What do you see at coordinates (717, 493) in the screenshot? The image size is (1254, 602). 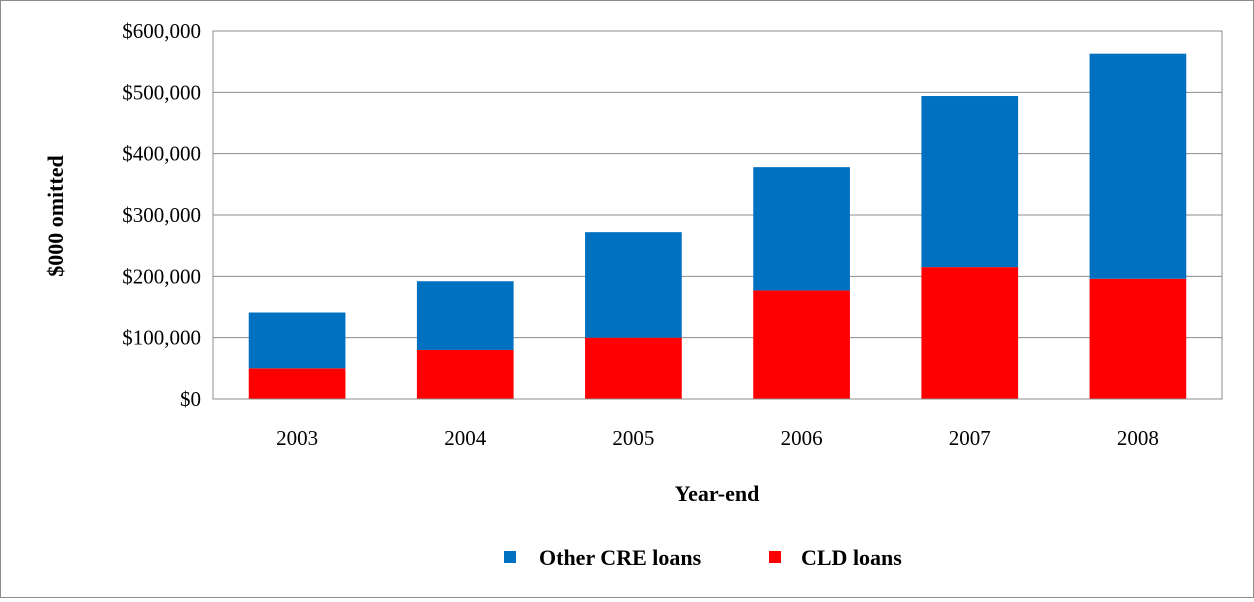 I see `x-axis-title: Year-end` at bounding box center [717, 493].